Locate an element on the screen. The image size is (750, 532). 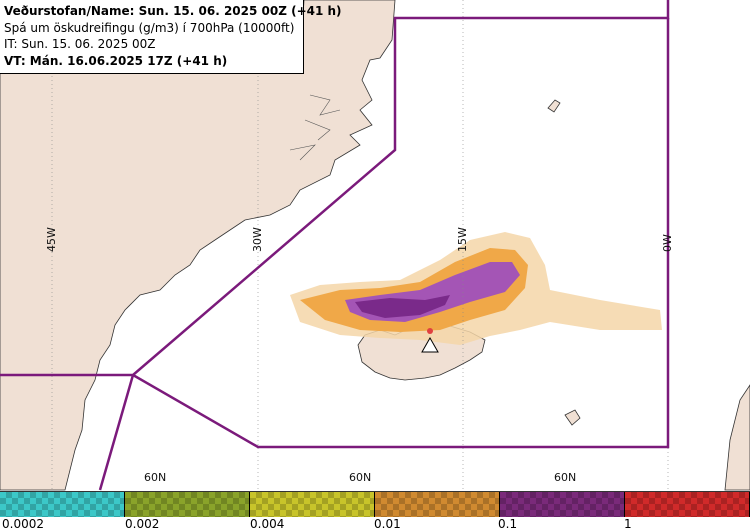
legend-color-bar is located at coordinates (375, 504).